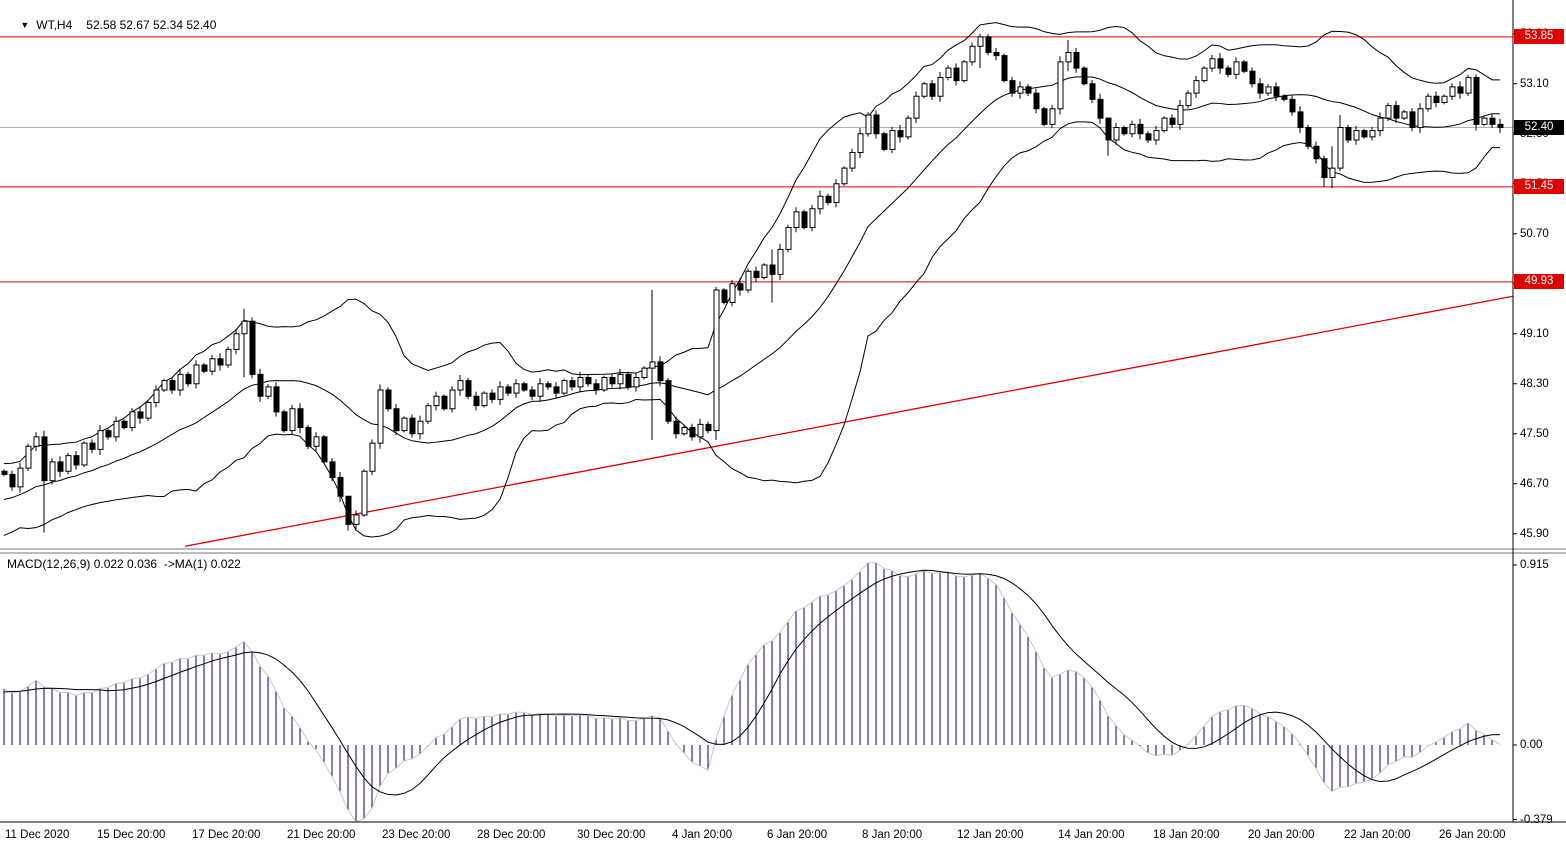 This screenshot has width=1566, height=850. Describe the element at coordinates (124, 564) in the screenshot. I see `indicator-label: MACD(12,26,9) 0.022 0.036 ->MA(1) 0.022` at that location.